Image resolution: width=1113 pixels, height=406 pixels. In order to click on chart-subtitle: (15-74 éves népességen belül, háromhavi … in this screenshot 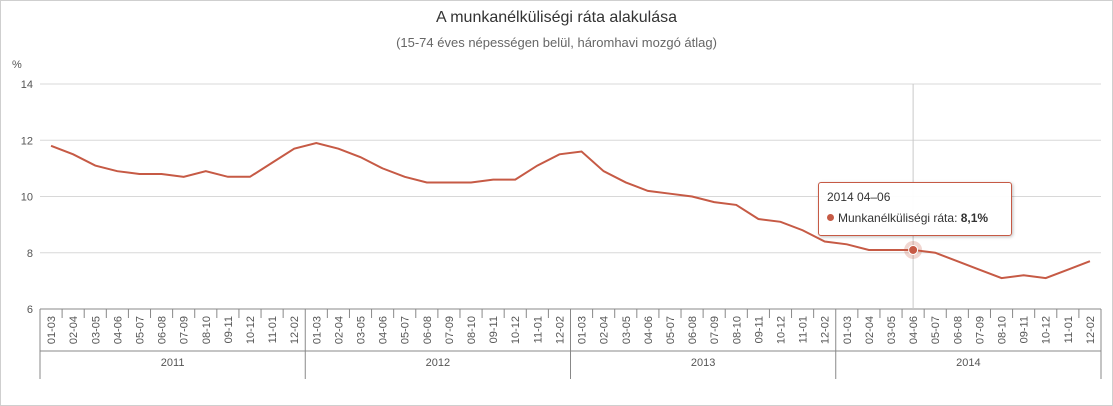, I will do `click(556, 42)`.